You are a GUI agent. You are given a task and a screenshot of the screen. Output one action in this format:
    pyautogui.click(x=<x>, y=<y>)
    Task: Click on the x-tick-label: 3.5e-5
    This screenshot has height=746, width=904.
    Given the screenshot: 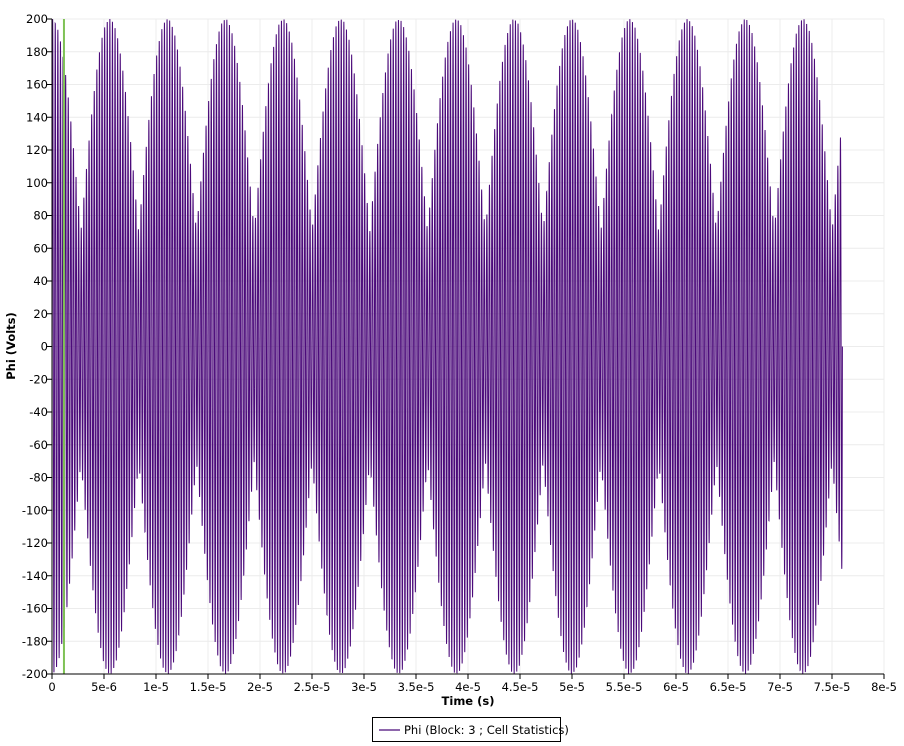 What is the action you would take?
    pyautogui.click(x=416, y=687)
    